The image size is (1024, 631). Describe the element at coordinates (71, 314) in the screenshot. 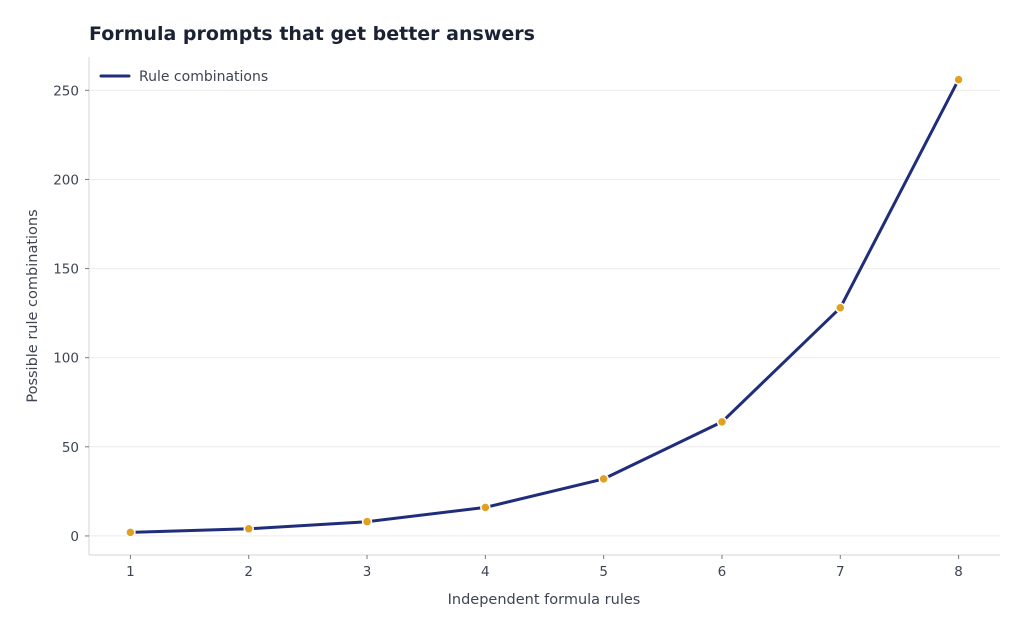

I see `y-ticks: 0 50 100 150 200 250` at that location.